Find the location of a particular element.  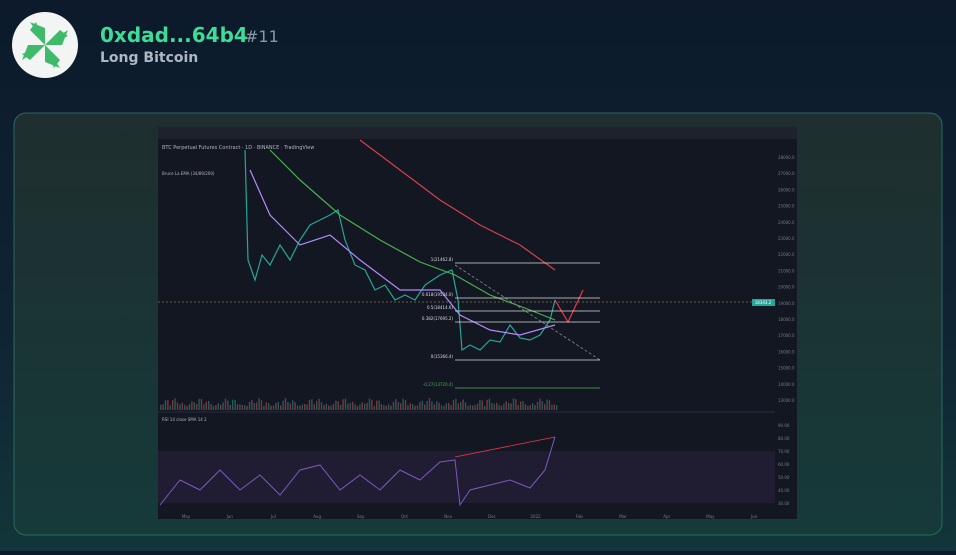

user-name: 0xdad...64b4 is located at coordinates (174, 35).